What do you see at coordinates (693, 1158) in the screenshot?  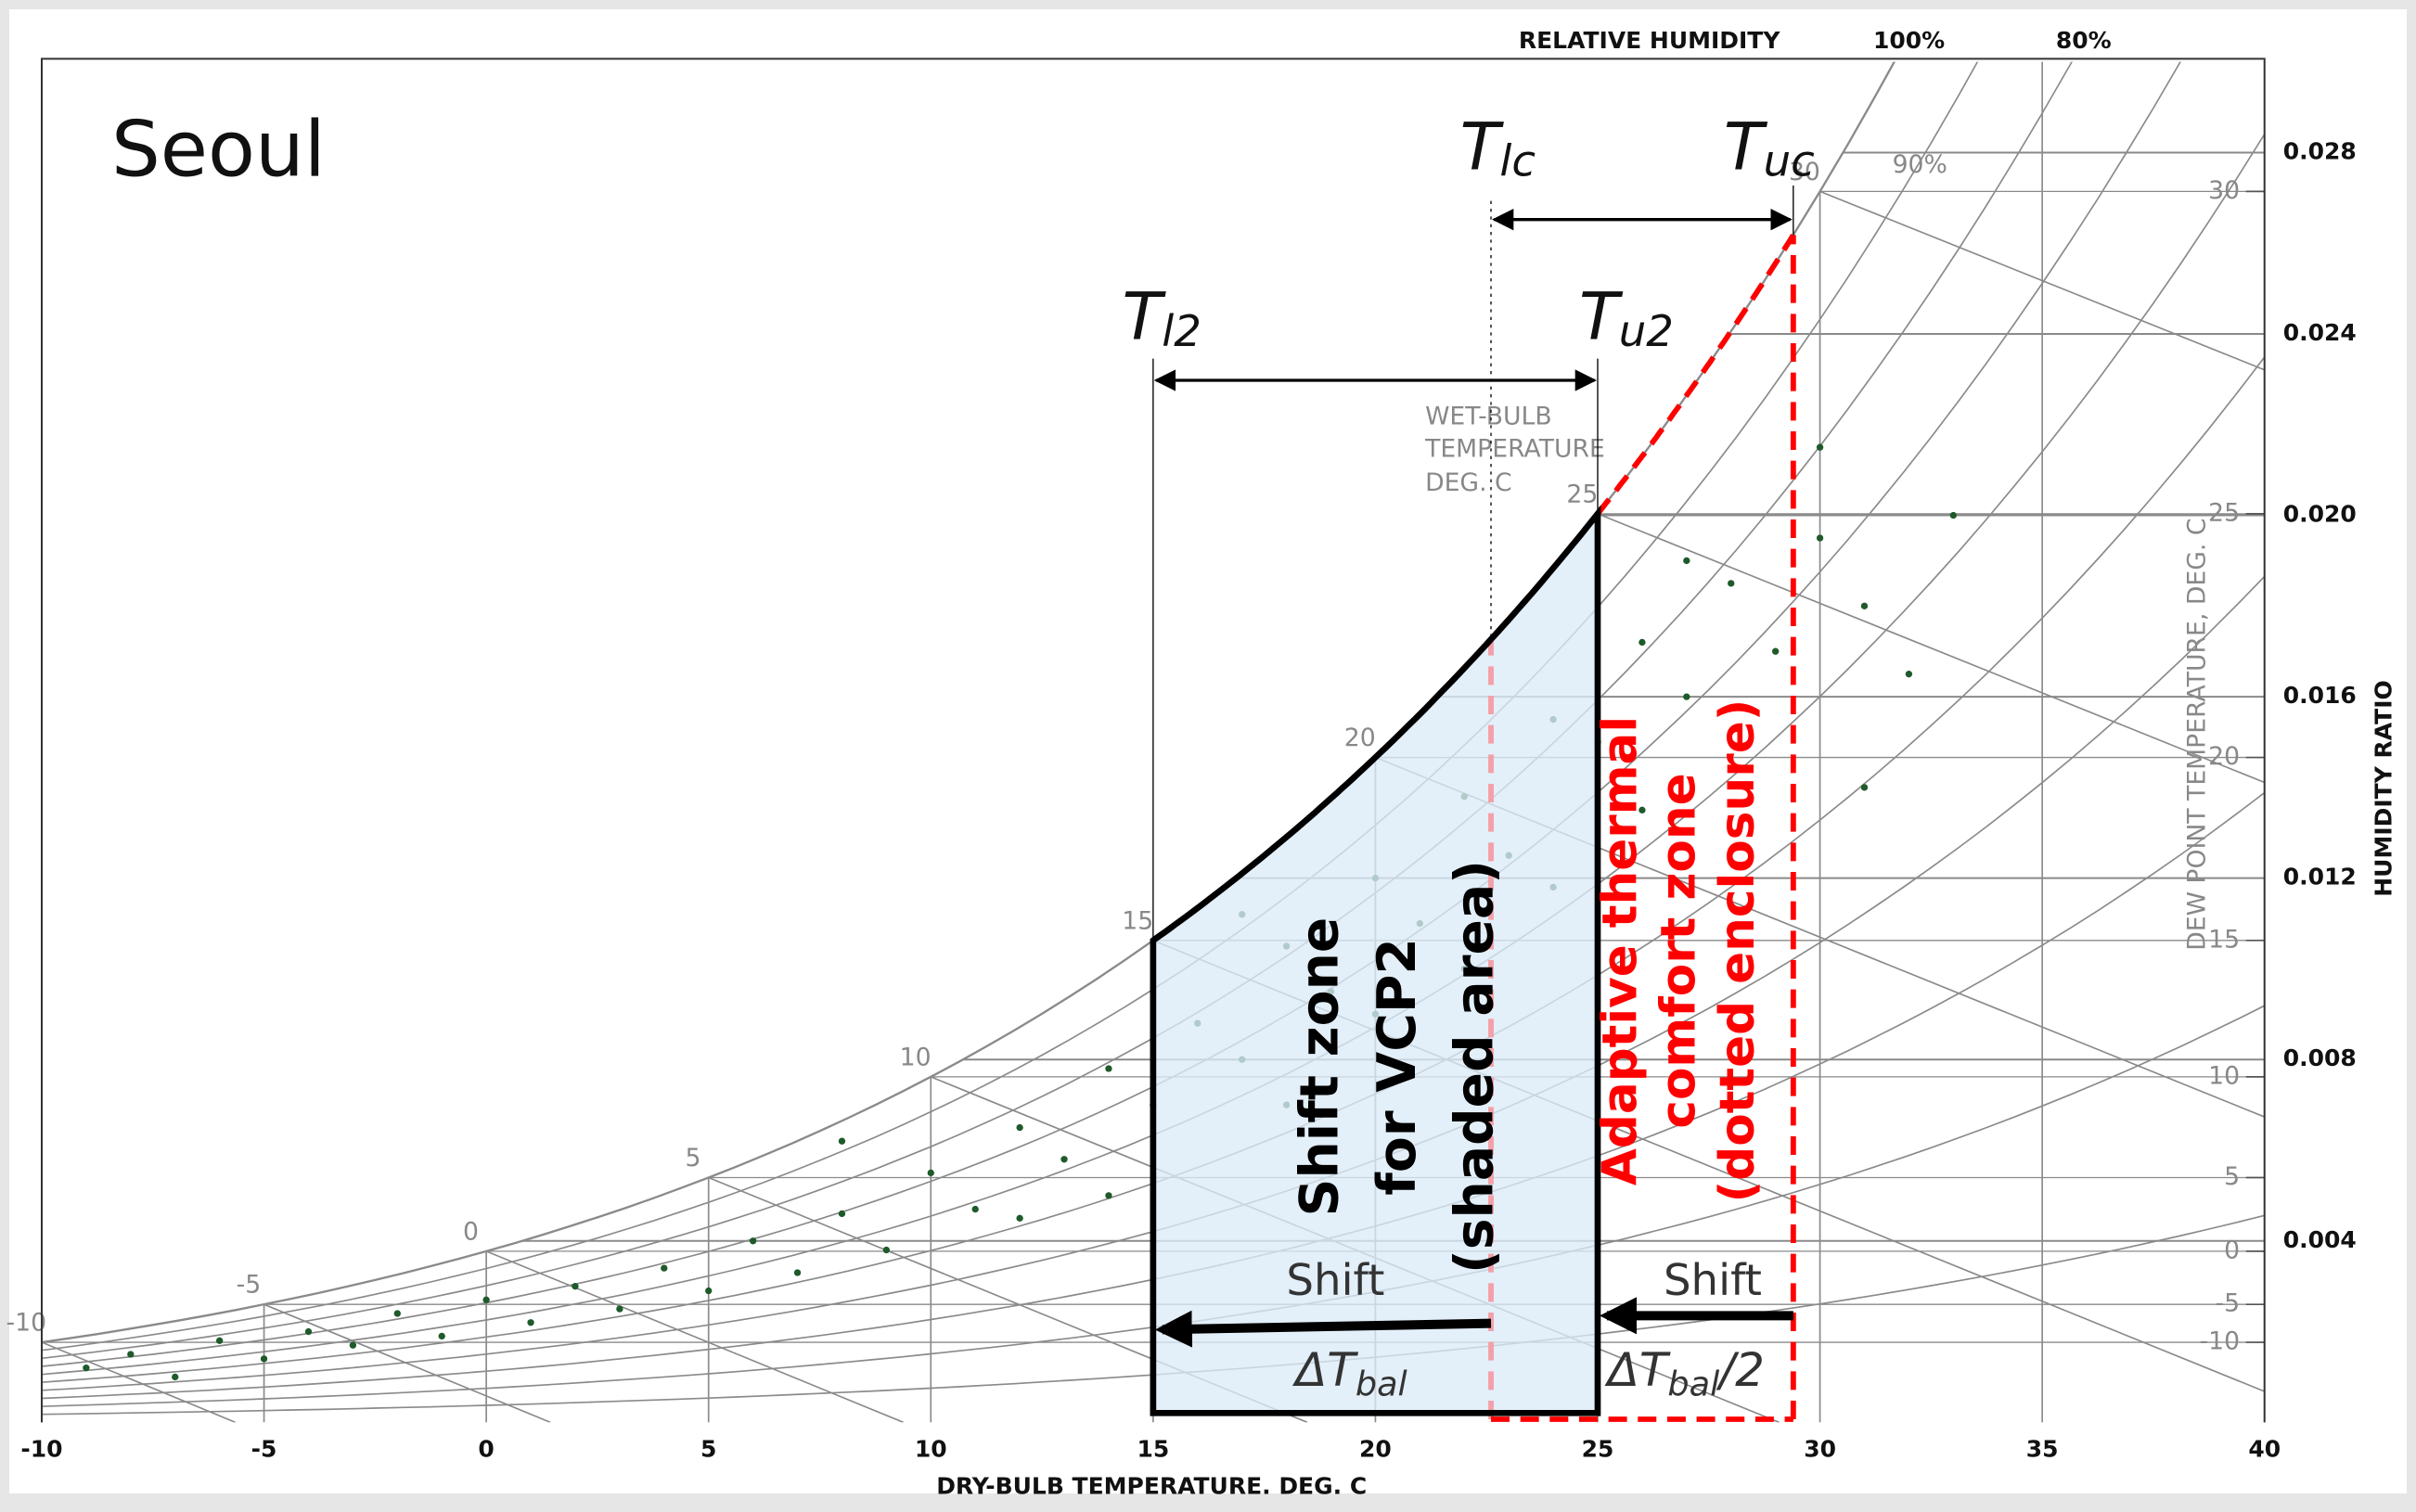 I see `wet-bulb-label: 5` at bounding box center [693, 1158].